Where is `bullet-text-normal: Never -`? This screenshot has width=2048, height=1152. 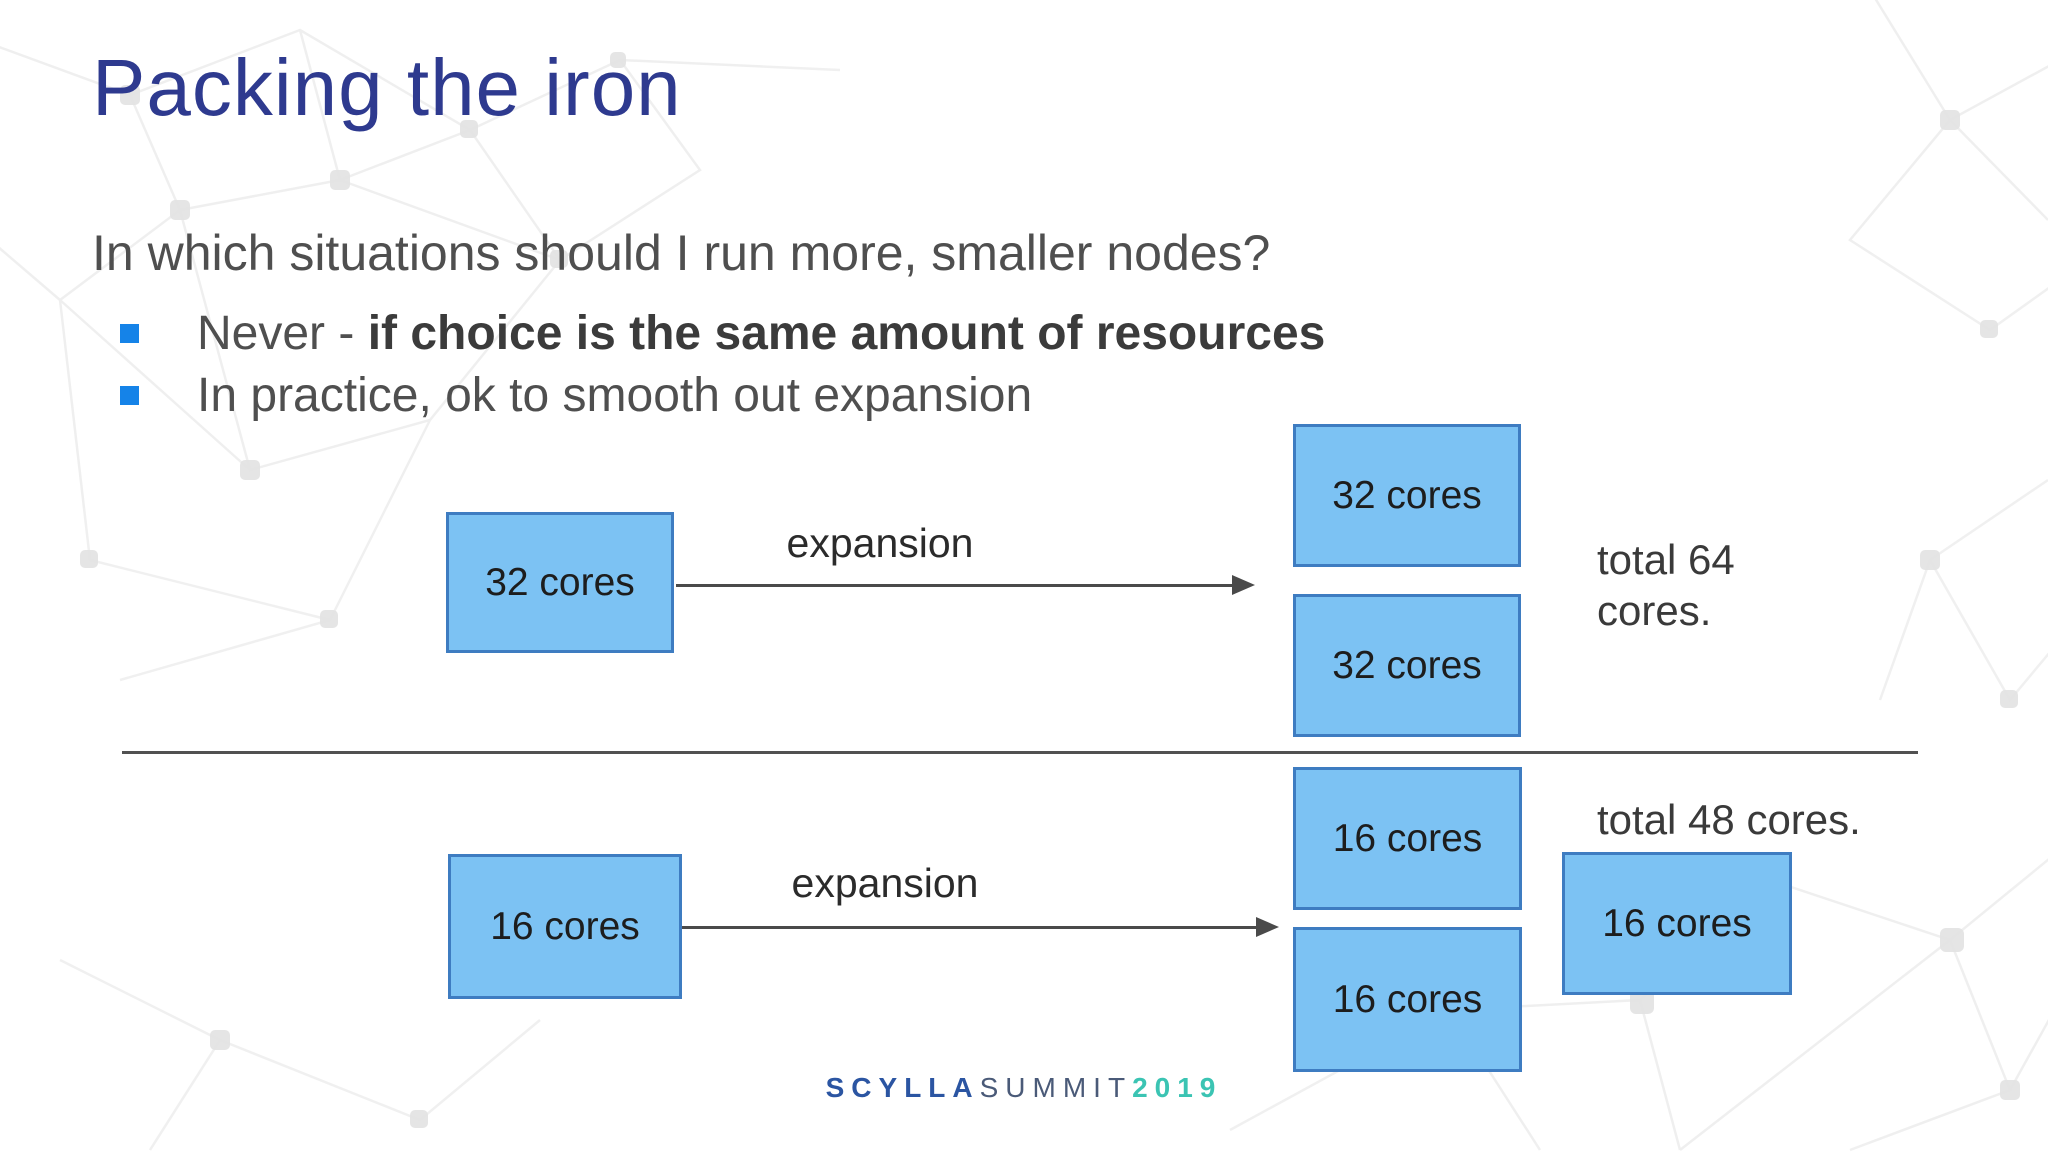 bullet-text-normal: Never - is located at coordinates (282, 333).